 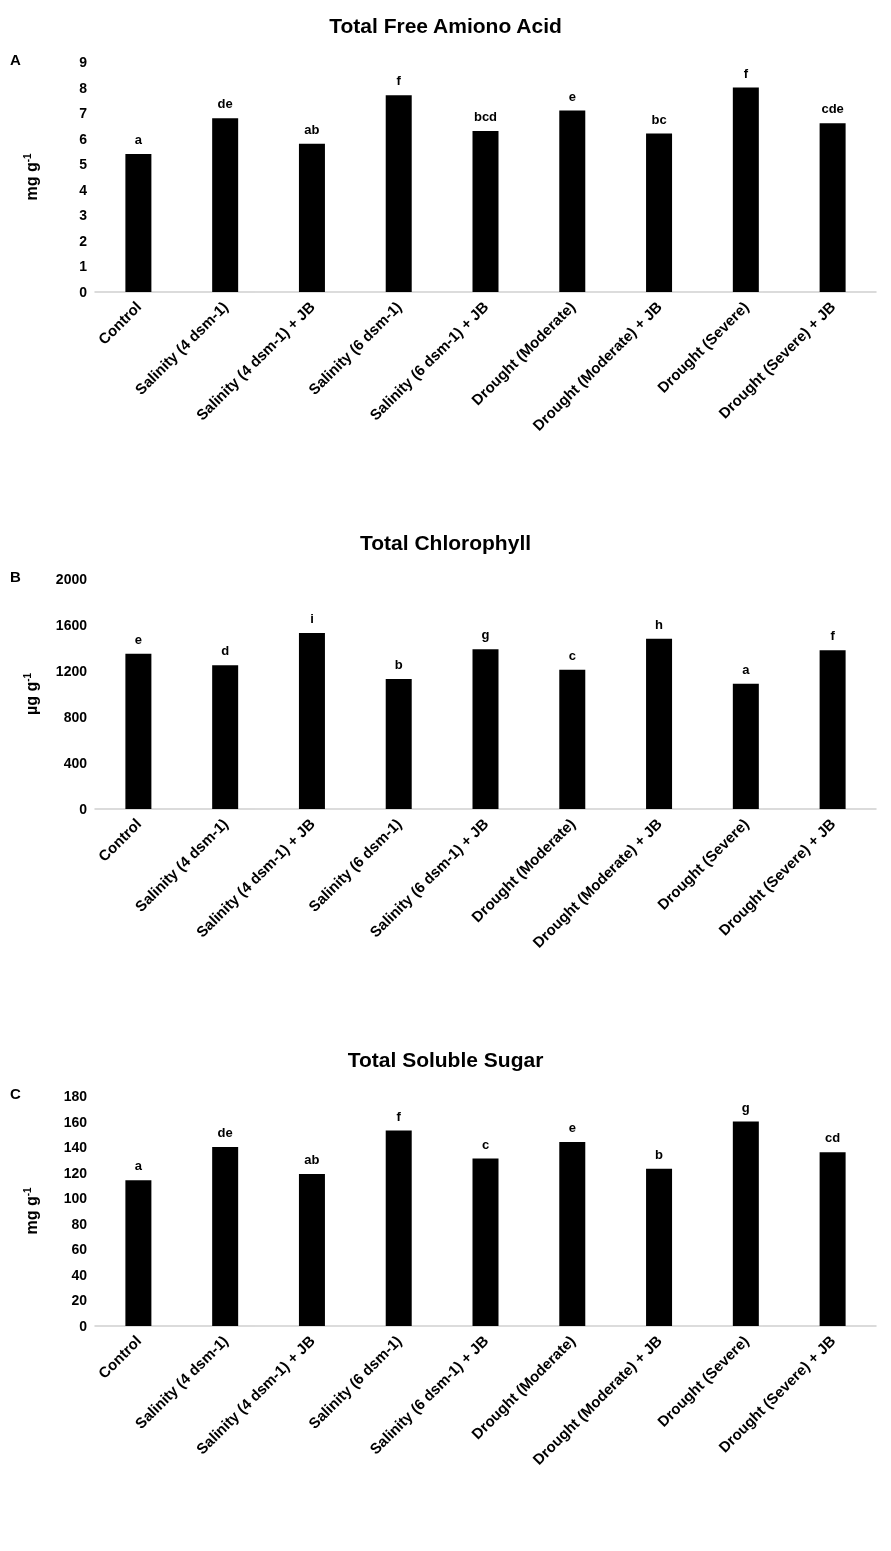 I want to click on y-tick-label: 1200, so click(x=71, y=671).